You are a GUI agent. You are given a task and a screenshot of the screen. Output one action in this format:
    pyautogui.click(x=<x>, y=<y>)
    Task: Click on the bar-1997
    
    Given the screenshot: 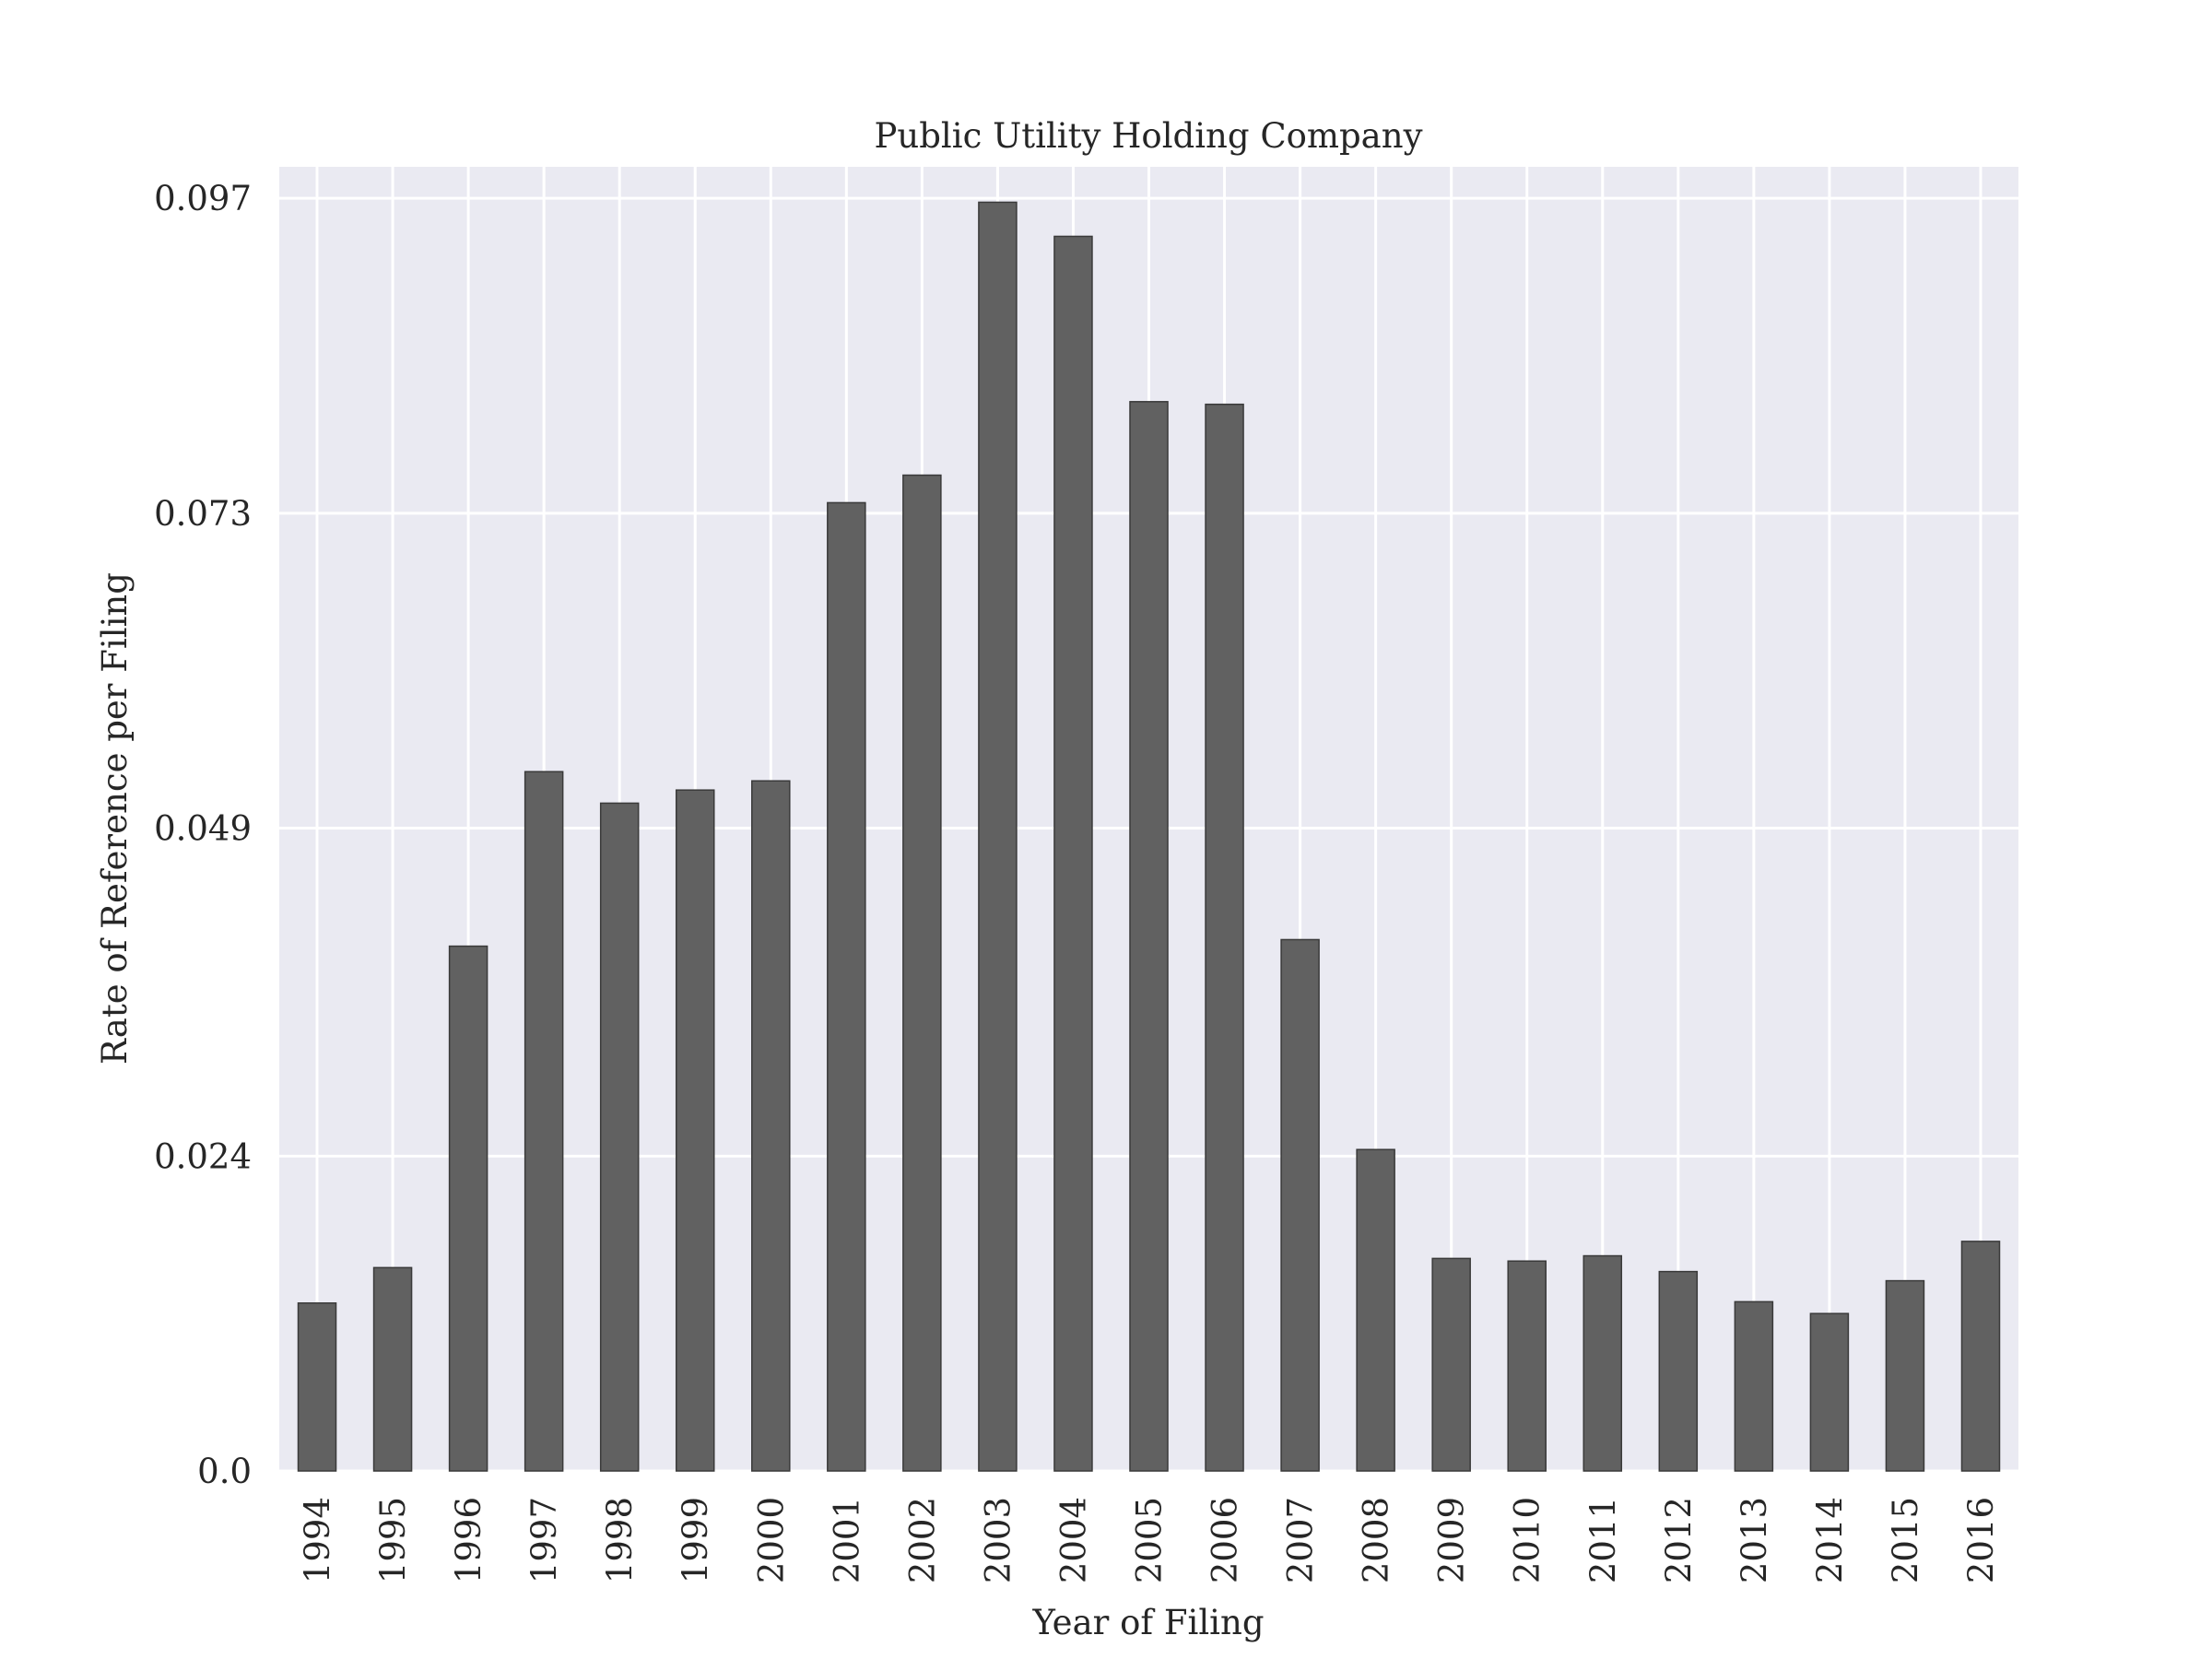 What is the action you would take?
    pyautogui.click(x=544, y=1121)
    